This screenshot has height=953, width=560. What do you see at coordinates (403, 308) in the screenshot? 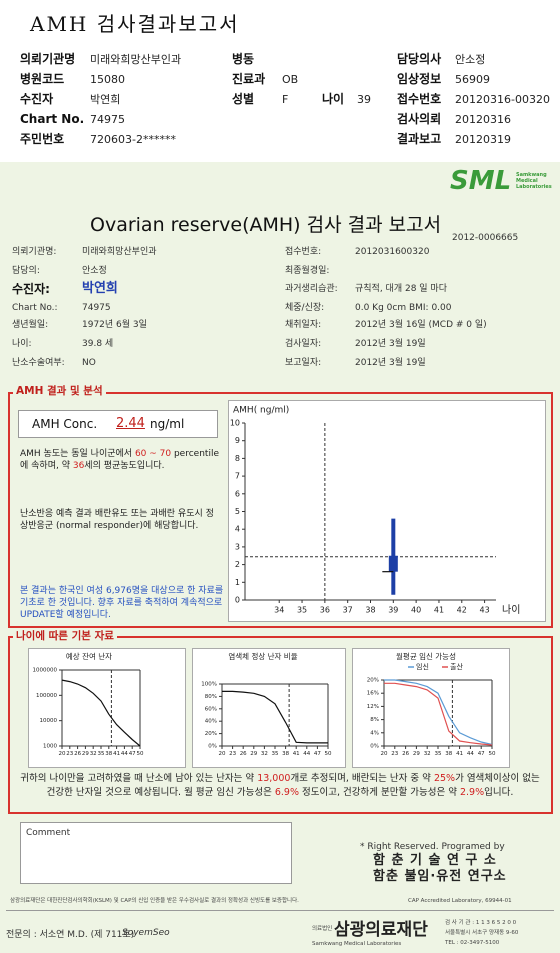
I see `patient-value: 0.0 Kg 0cm BMI: 0.00` at bounding box center [403, 308].